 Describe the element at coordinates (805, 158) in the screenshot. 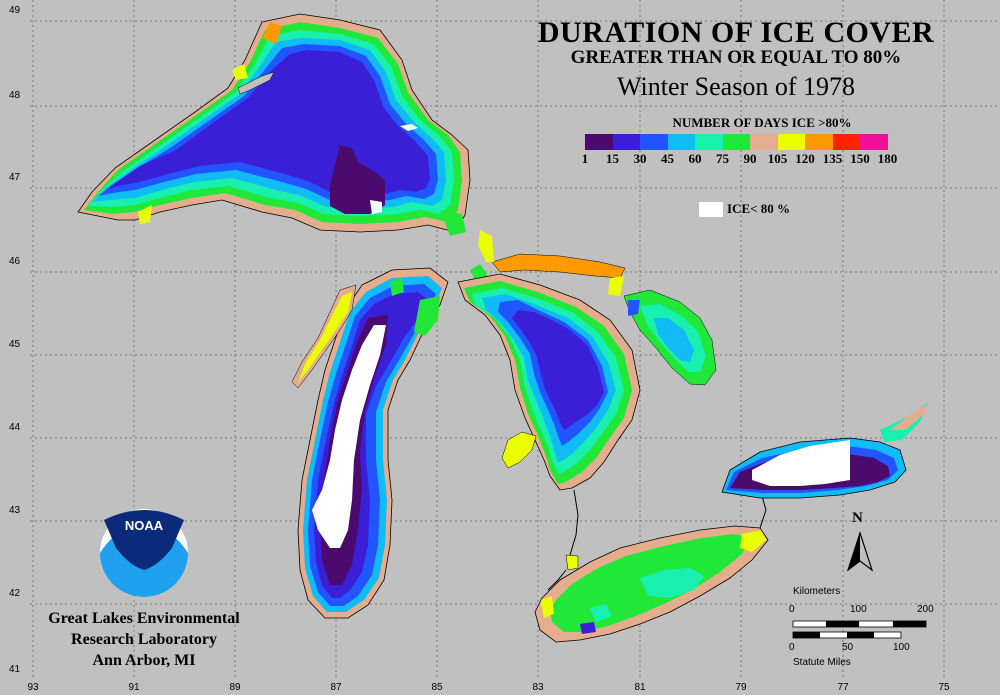

I see `legend-tick-8: 120` at that location.